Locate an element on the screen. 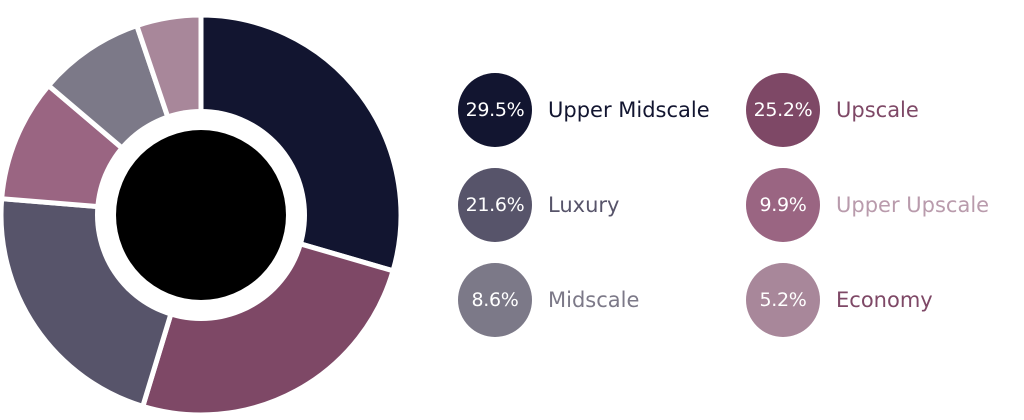 This screenshot has width=1024, height=420. legend-item-economy: 5.2% Economy is located at coordinates (839, 300).